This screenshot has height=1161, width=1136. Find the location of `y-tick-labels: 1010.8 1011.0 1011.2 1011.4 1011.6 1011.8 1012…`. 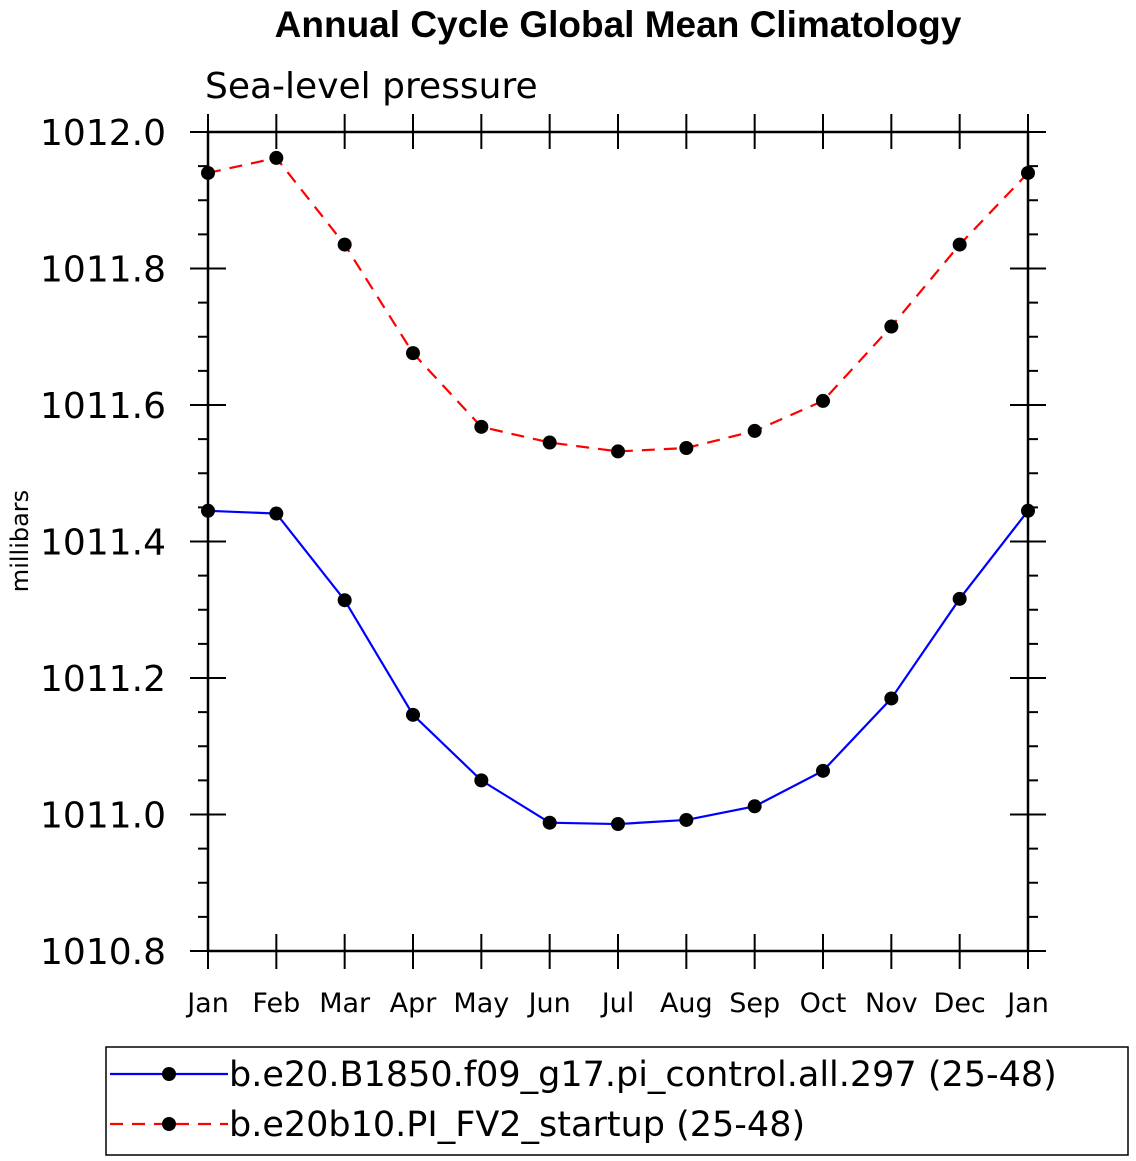

y-tick-labels: 1010.8 1011.0 1011.2 1011.4 1011.6 1011.8 1012… is located at coordinates (103, 543).